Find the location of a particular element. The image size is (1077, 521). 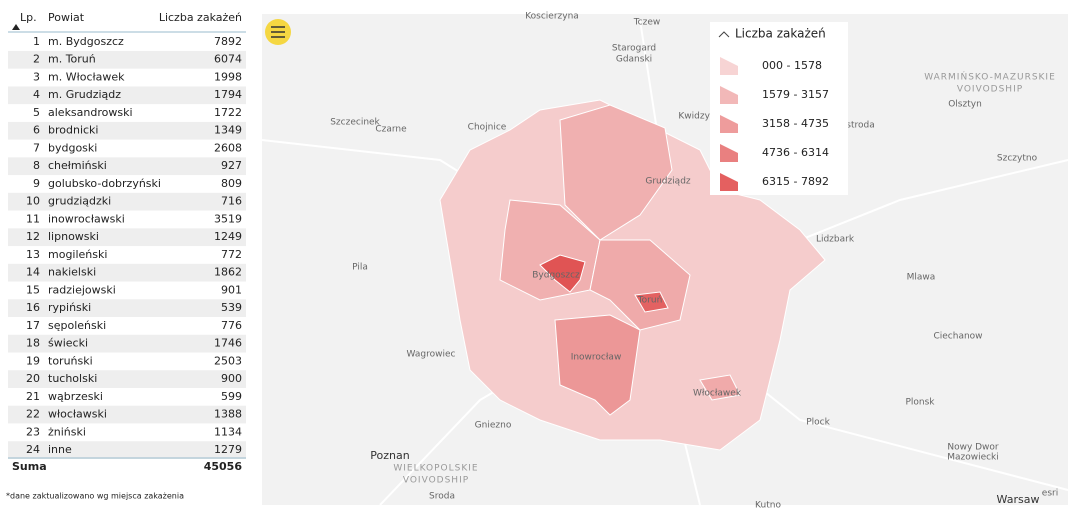

row-value: 772 is located at coordinates (231, 254).